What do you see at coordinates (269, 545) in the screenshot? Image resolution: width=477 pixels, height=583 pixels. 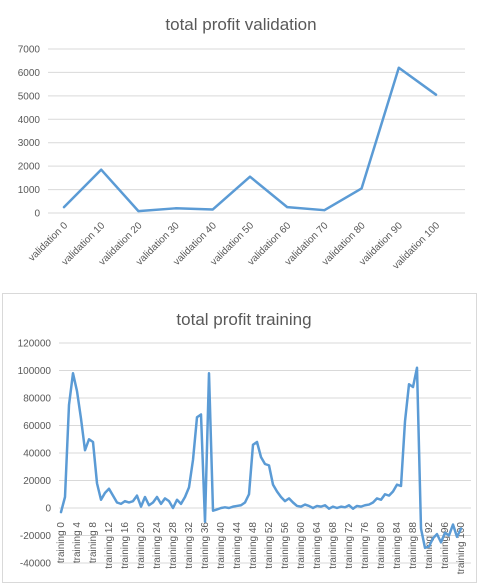 I see `x-tick-label: training 52` at bounding box center [269, 545].